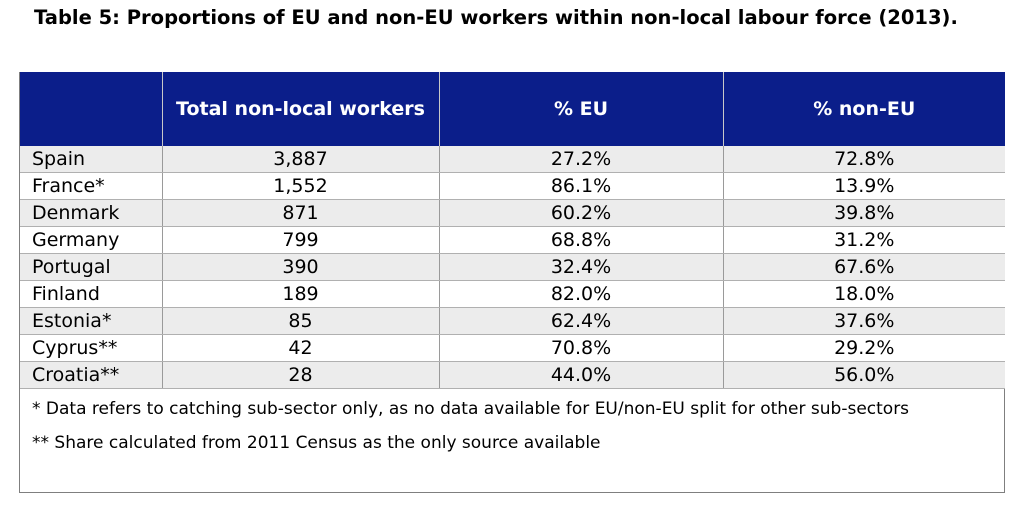 The image size is (1024, 507). What do you see at coordinates (300, 186) in the screenshot?
I see `total-cell: 1,552` at bounding box center [300, 186].